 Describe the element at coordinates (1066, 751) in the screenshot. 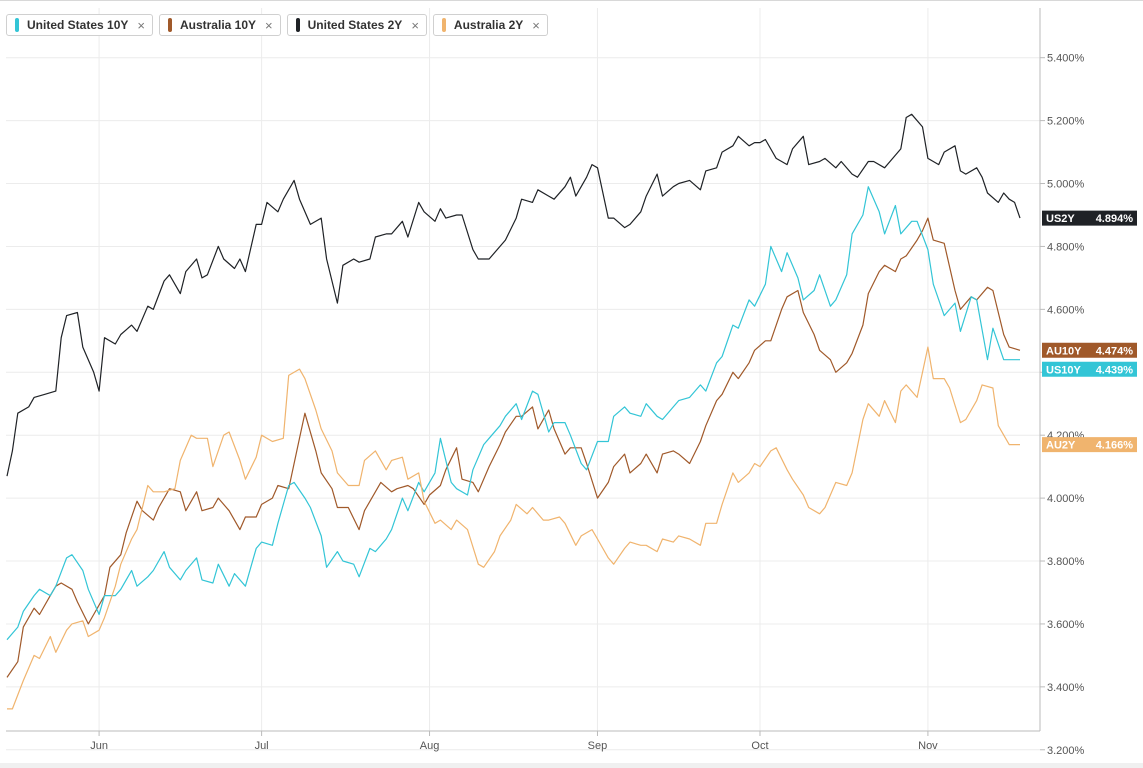

I see `y-tick-label: 3.200%` at that location.